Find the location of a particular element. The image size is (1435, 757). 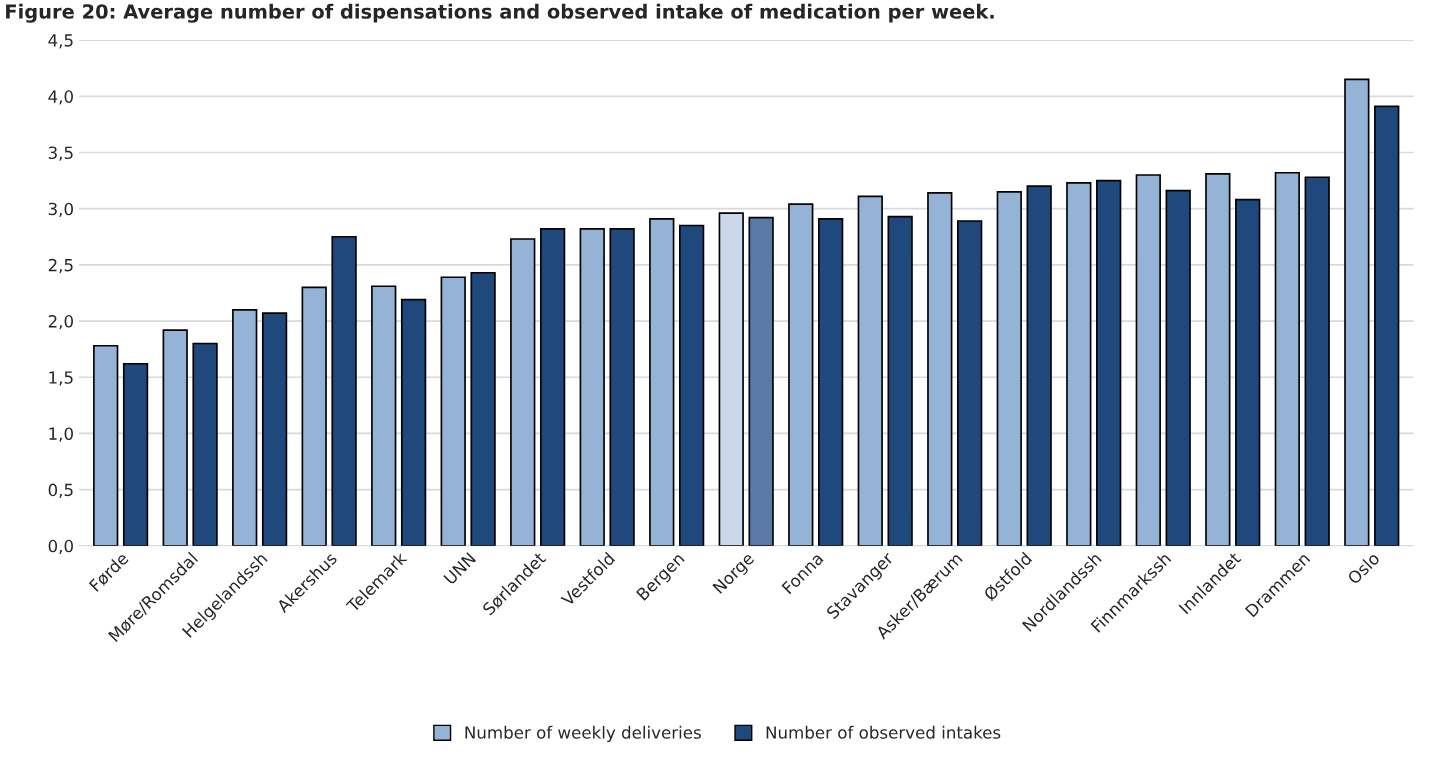

y-tick-label: 2,0 is located at coordinates (60, 322).